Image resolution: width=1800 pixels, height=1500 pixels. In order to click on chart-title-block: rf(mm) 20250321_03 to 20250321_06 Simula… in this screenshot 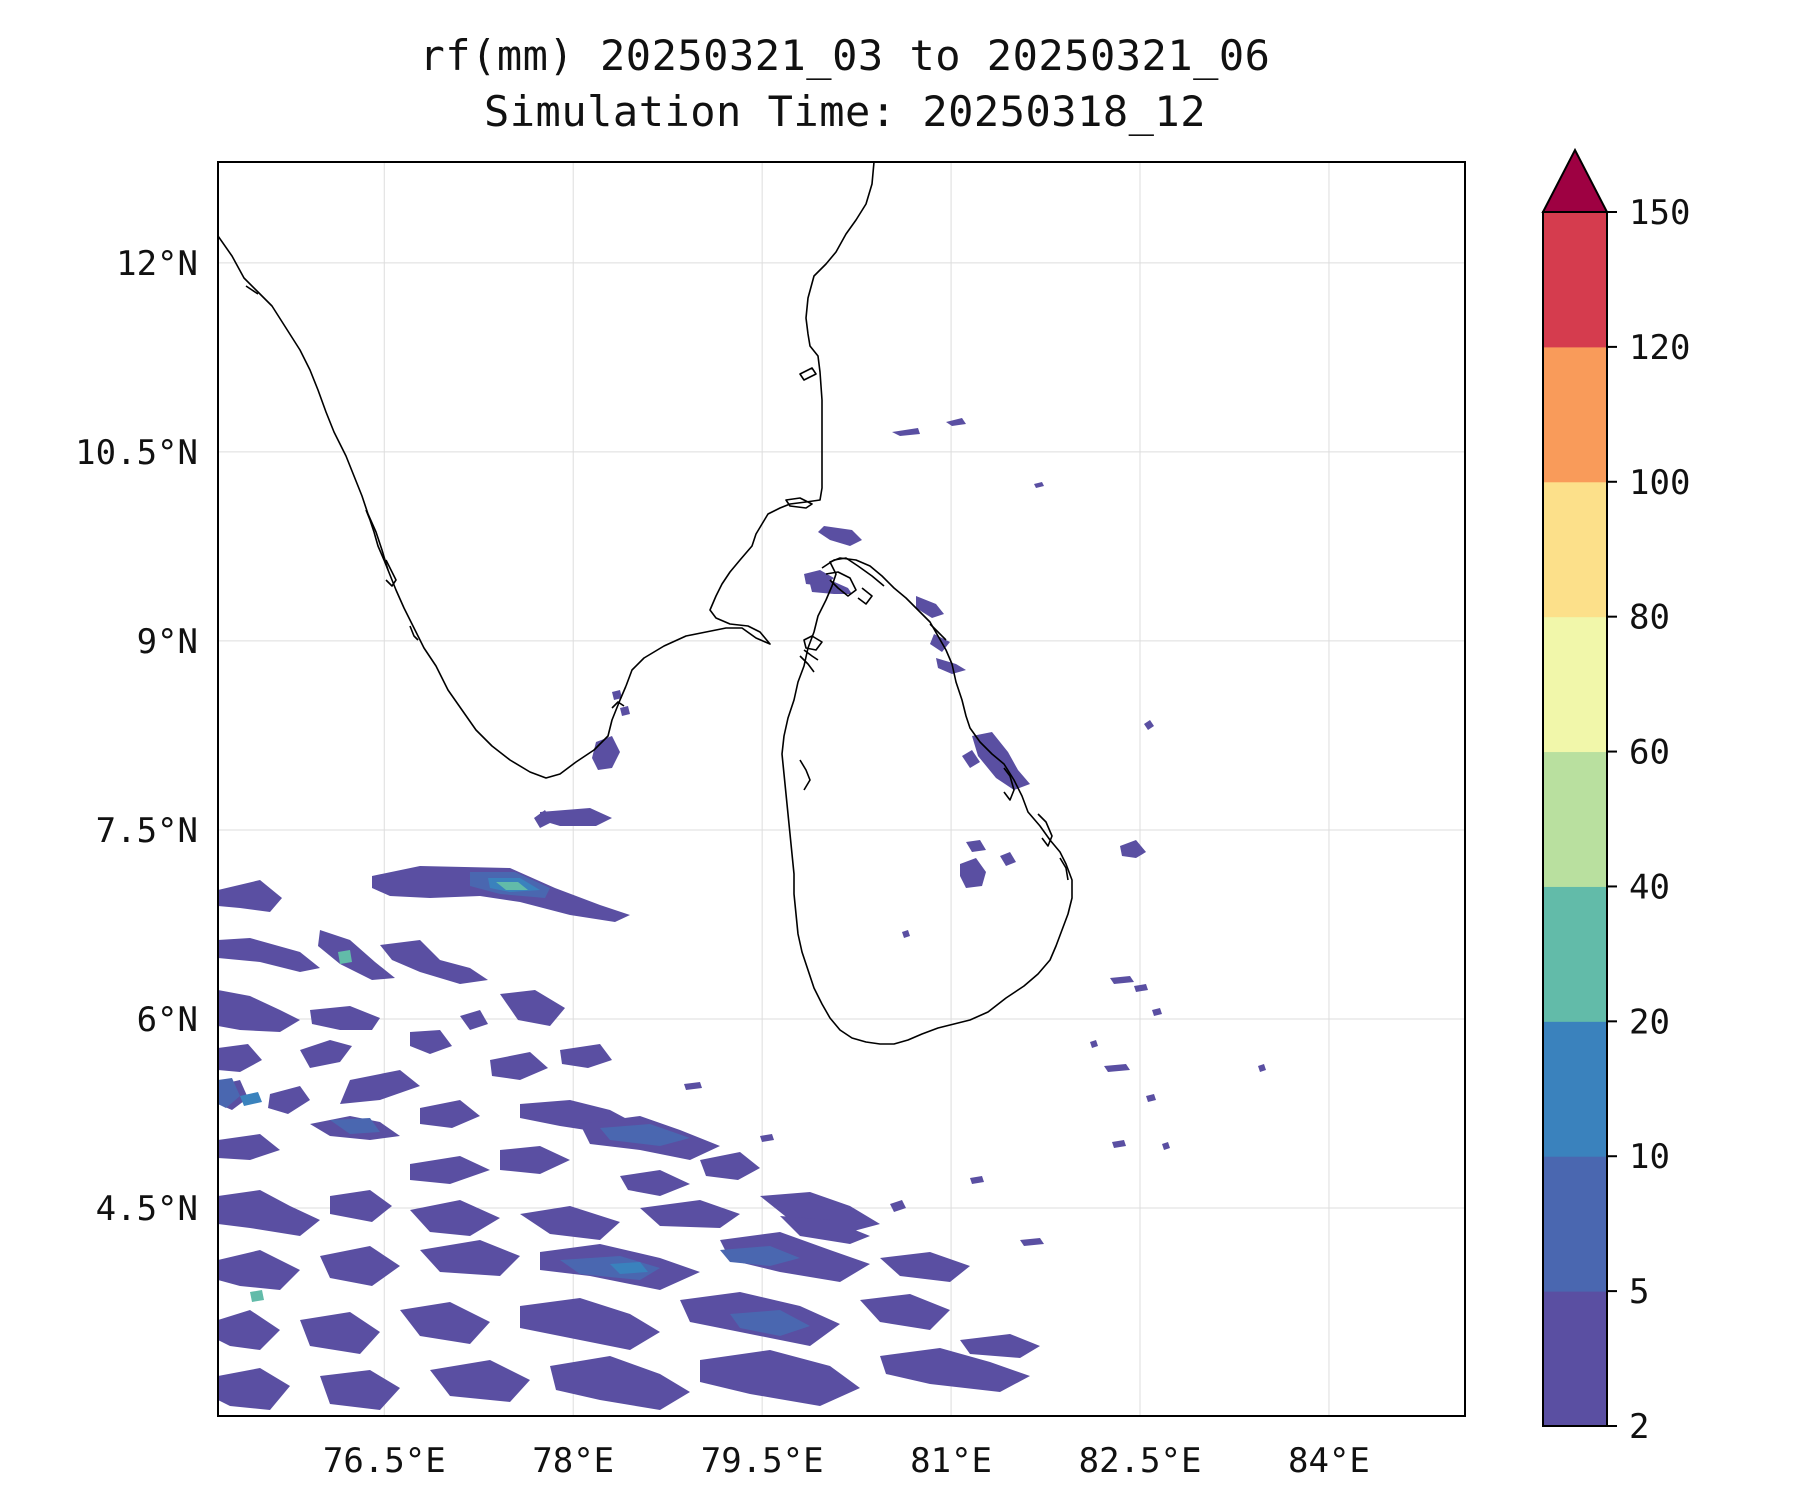, I will do `click(845, 84)`.